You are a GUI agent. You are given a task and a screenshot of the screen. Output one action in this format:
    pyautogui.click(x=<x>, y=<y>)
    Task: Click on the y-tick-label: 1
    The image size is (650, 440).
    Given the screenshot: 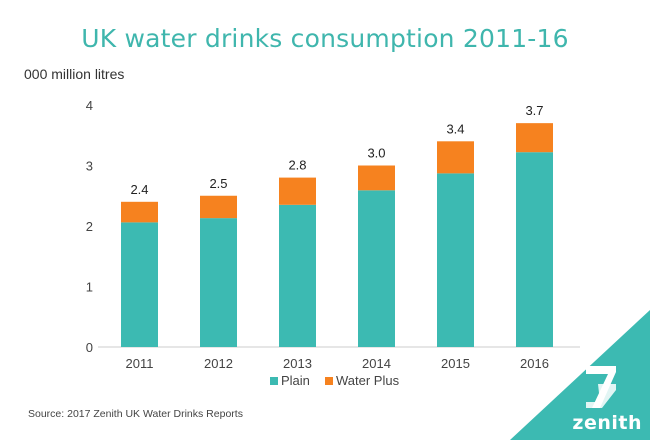 What is the action you would take?
    pyautogui.click(x=89, y=287)
    